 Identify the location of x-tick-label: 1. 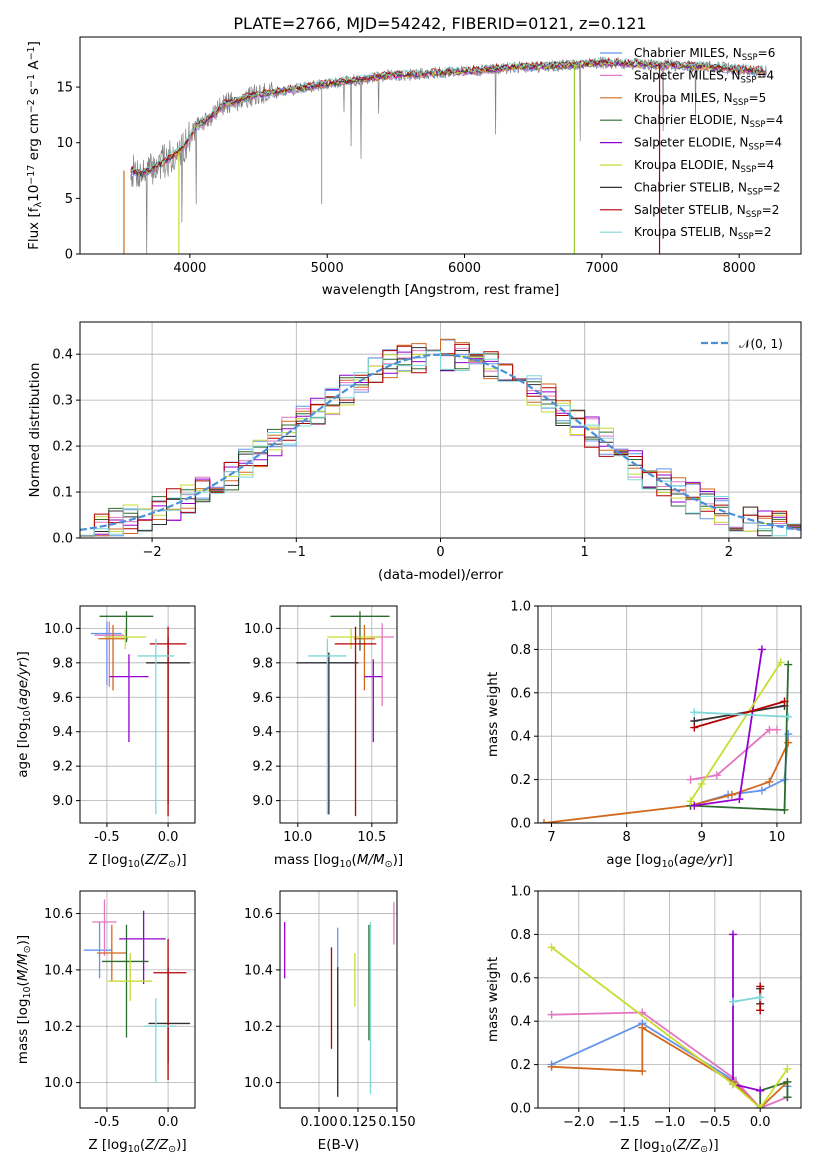
(585, 552).